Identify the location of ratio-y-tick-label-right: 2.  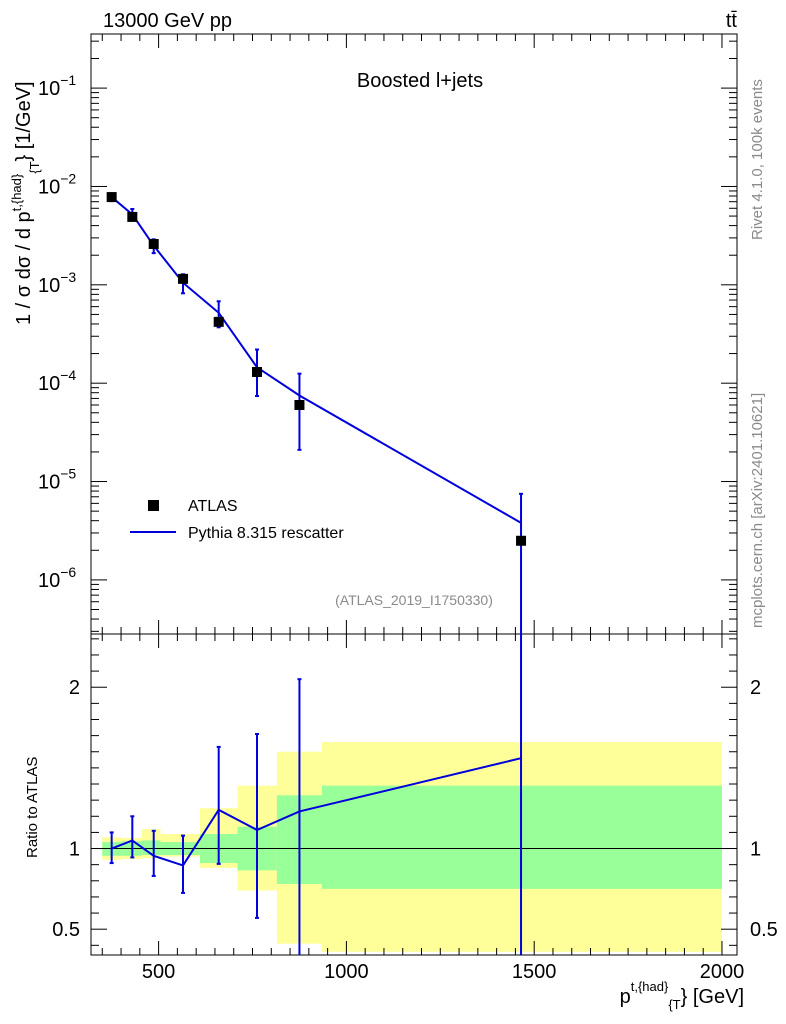
(755, 688).